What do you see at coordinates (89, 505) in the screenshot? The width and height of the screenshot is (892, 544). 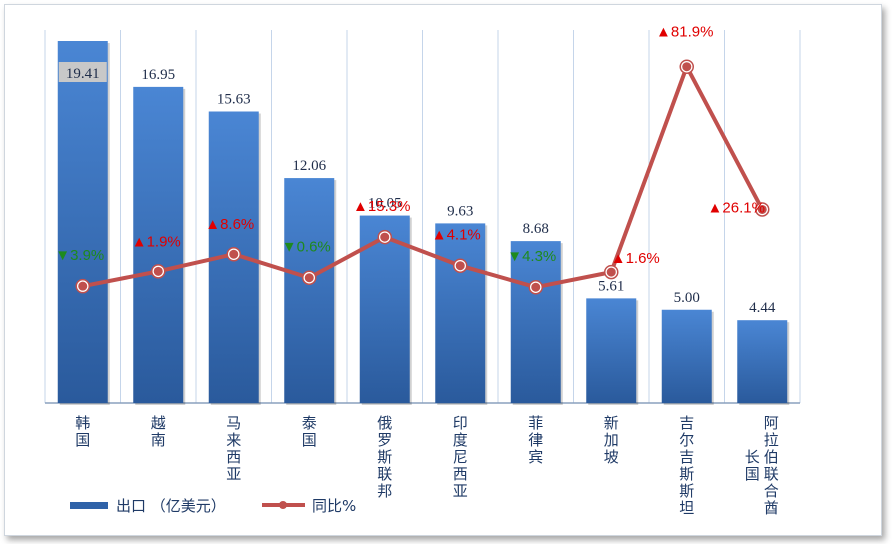 I see `legend-bar-swatch` at bounding box center [89, 505].